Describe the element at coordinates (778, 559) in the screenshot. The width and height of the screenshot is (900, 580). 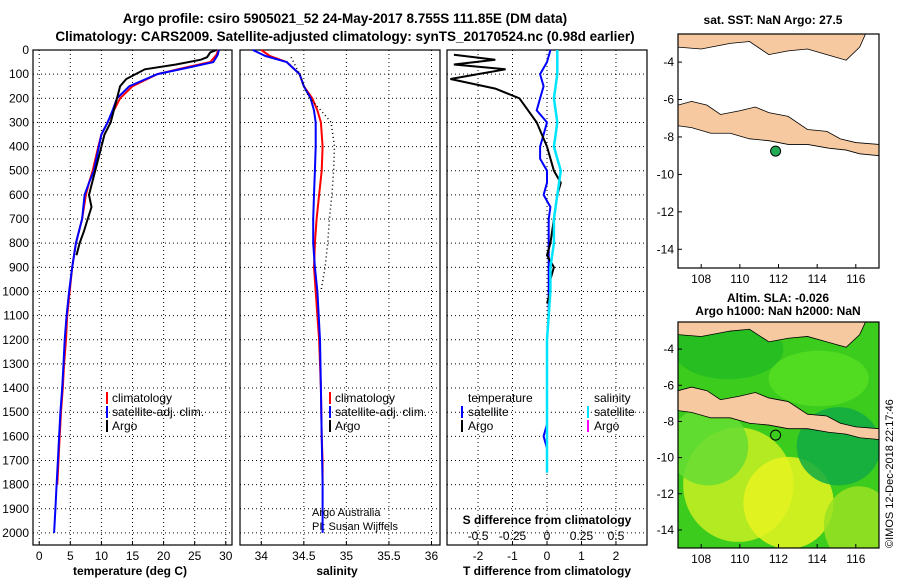
I see `map-x-tick-label: 112` at that location.